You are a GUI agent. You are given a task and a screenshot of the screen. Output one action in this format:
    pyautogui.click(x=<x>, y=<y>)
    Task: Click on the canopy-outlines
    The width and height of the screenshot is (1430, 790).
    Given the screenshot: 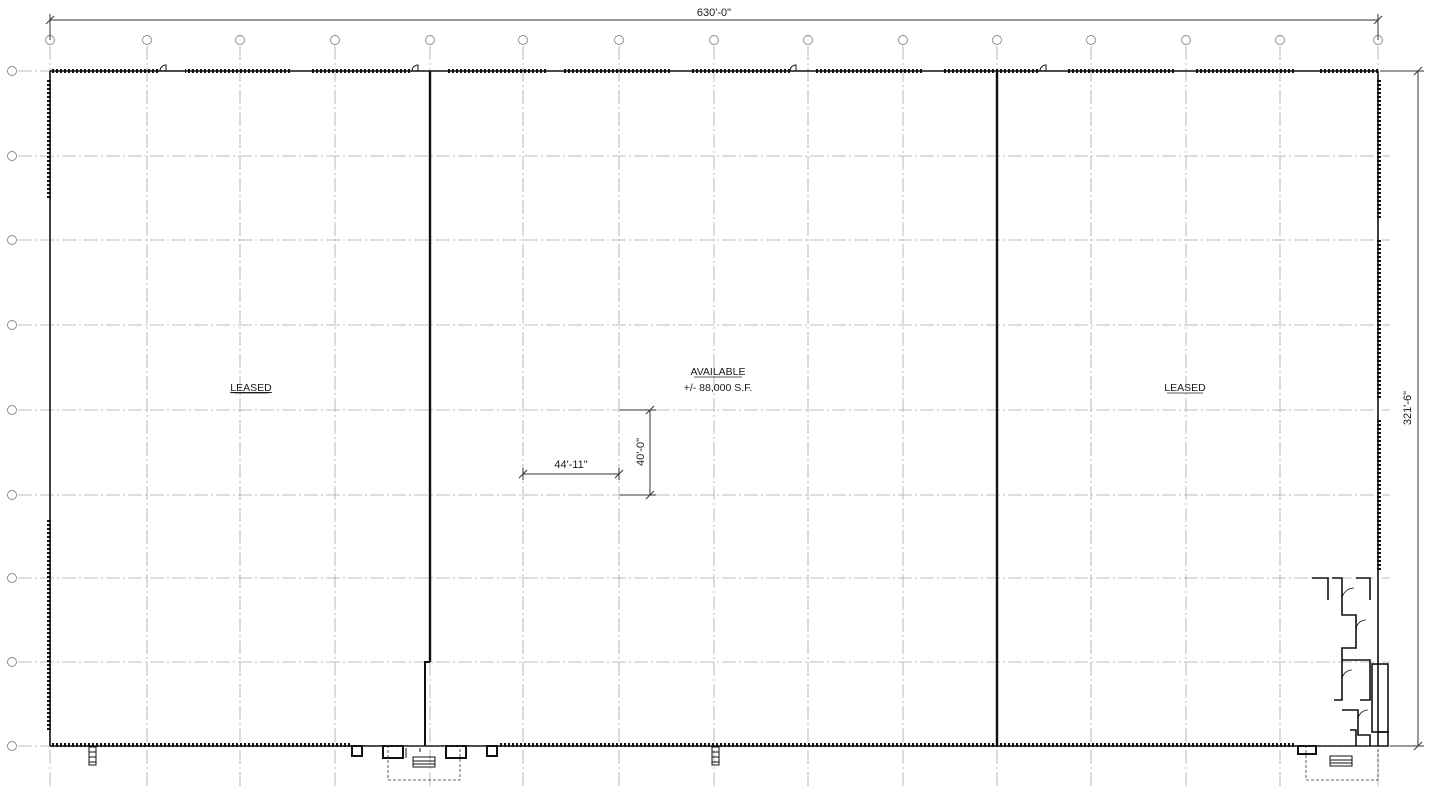 What is the action you would take?
    pyautogui.click(x=883, y=763)
    